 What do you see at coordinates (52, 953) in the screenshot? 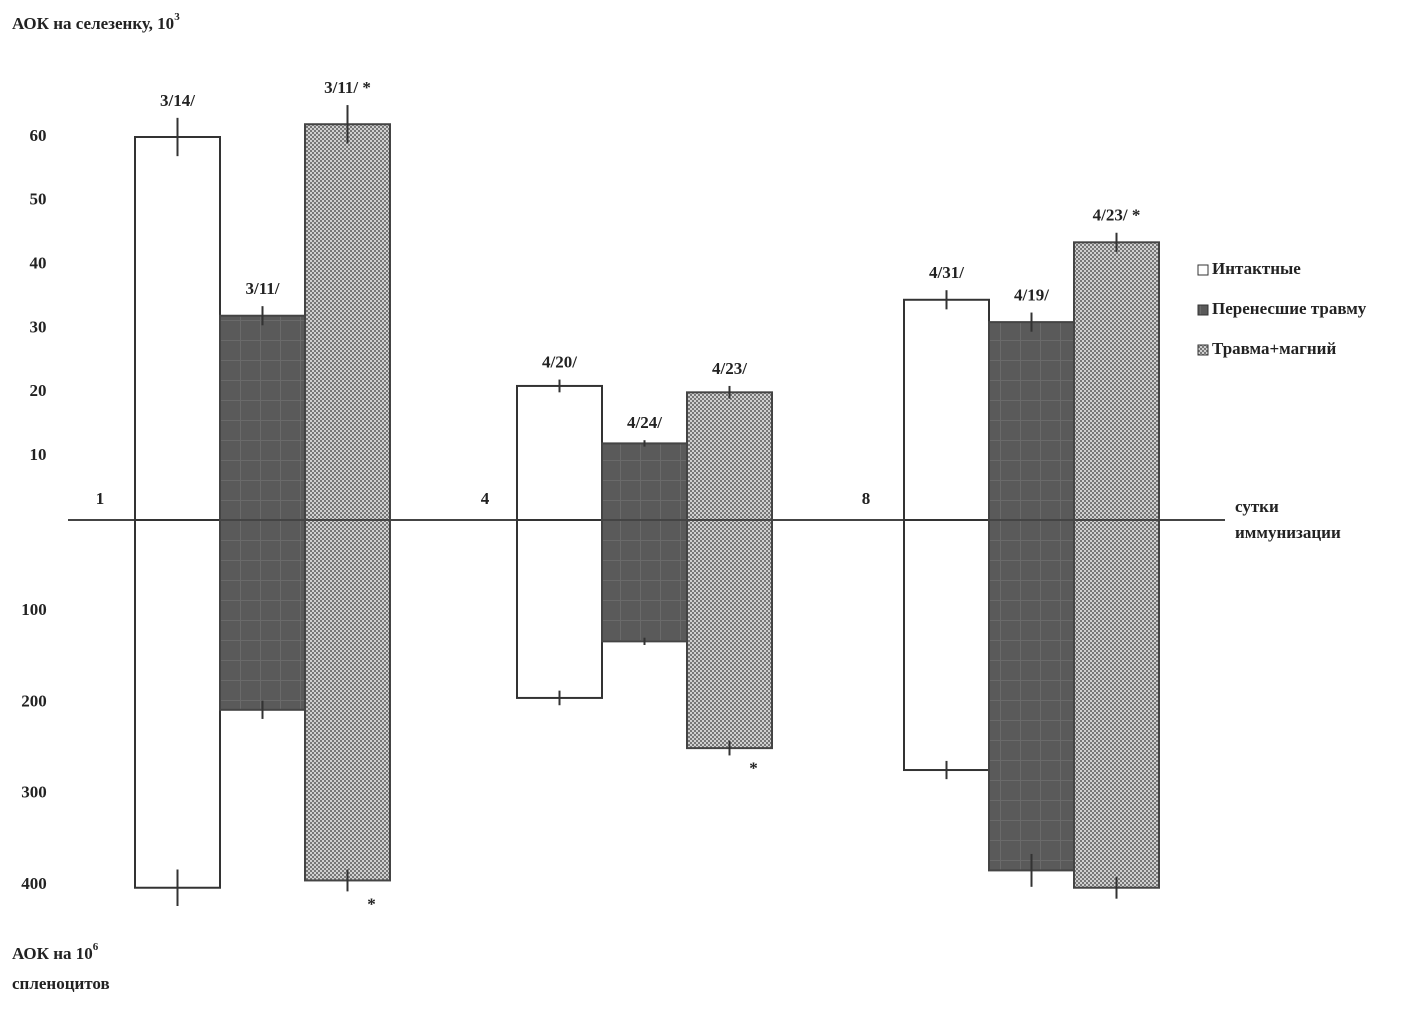
I see `y2-axis-label-text: АОК на 10` at bounding box center [52, 953].